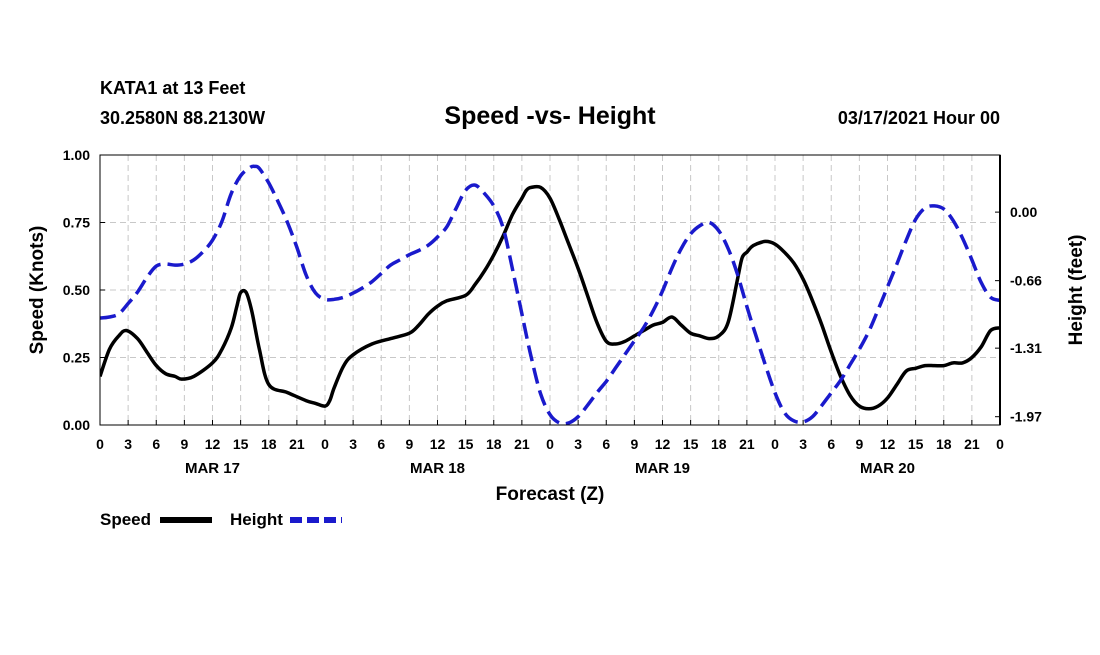  I want to click on y2-axis-label: Height (feet), so click(1076, 290).